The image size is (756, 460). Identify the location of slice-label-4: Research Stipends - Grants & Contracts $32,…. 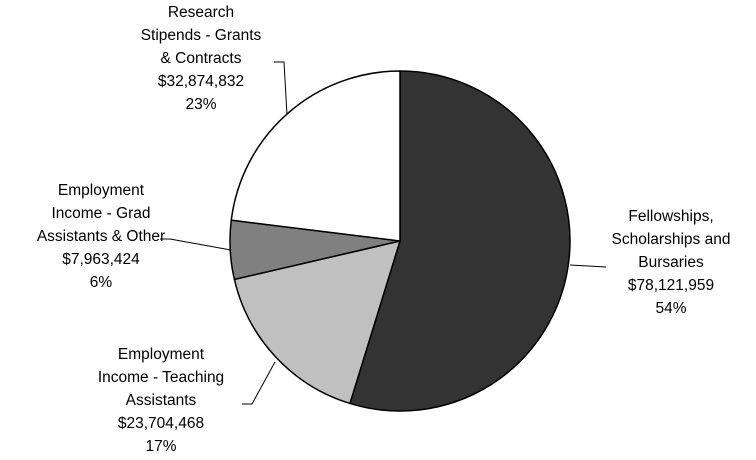
(201, 58).